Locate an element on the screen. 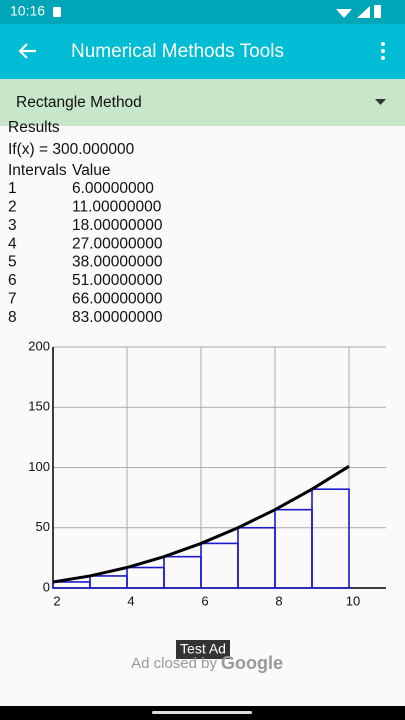  integral-result: If(x) = 300.000000 is located at coordinates (71, 149).